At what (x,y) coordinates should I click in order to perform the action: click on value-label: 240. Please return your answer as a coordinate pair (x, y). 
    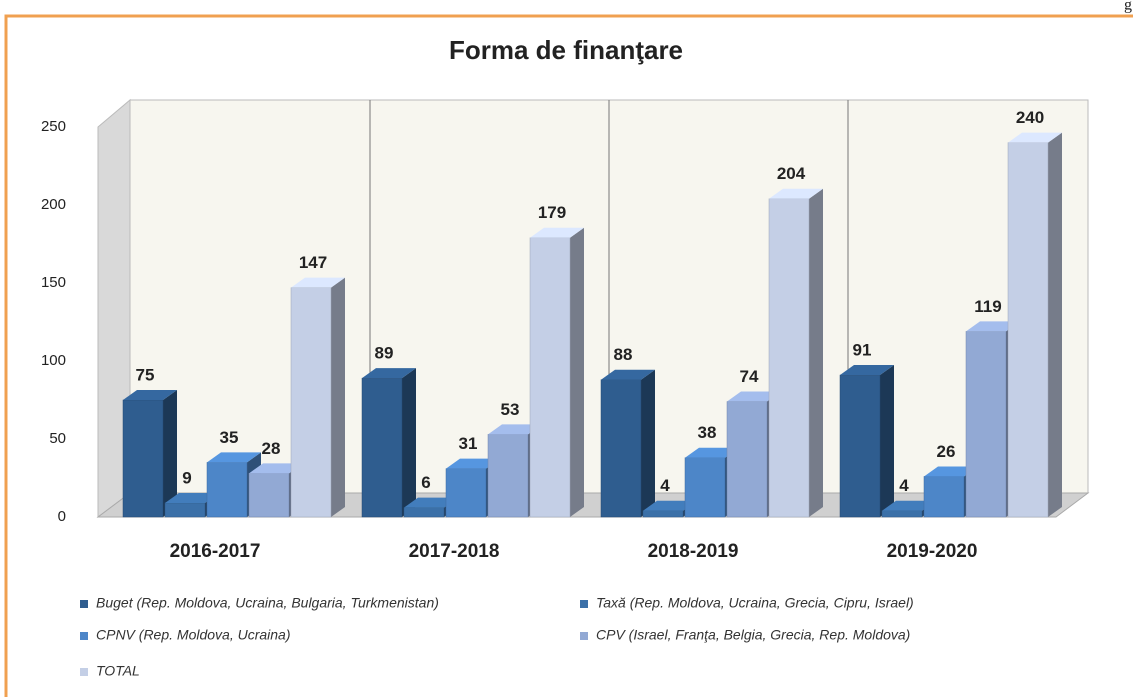
    Looking at the image, I should click on (1030, 117).